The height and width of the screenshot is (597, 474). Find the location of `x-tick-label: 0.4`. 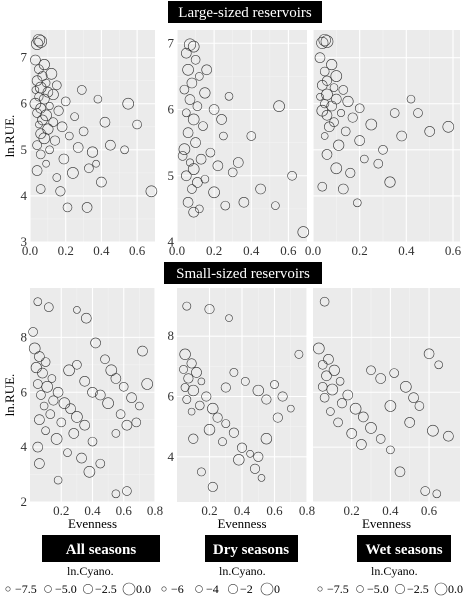

x-tick-label: 0.4 is located at coordinates (406, 250).